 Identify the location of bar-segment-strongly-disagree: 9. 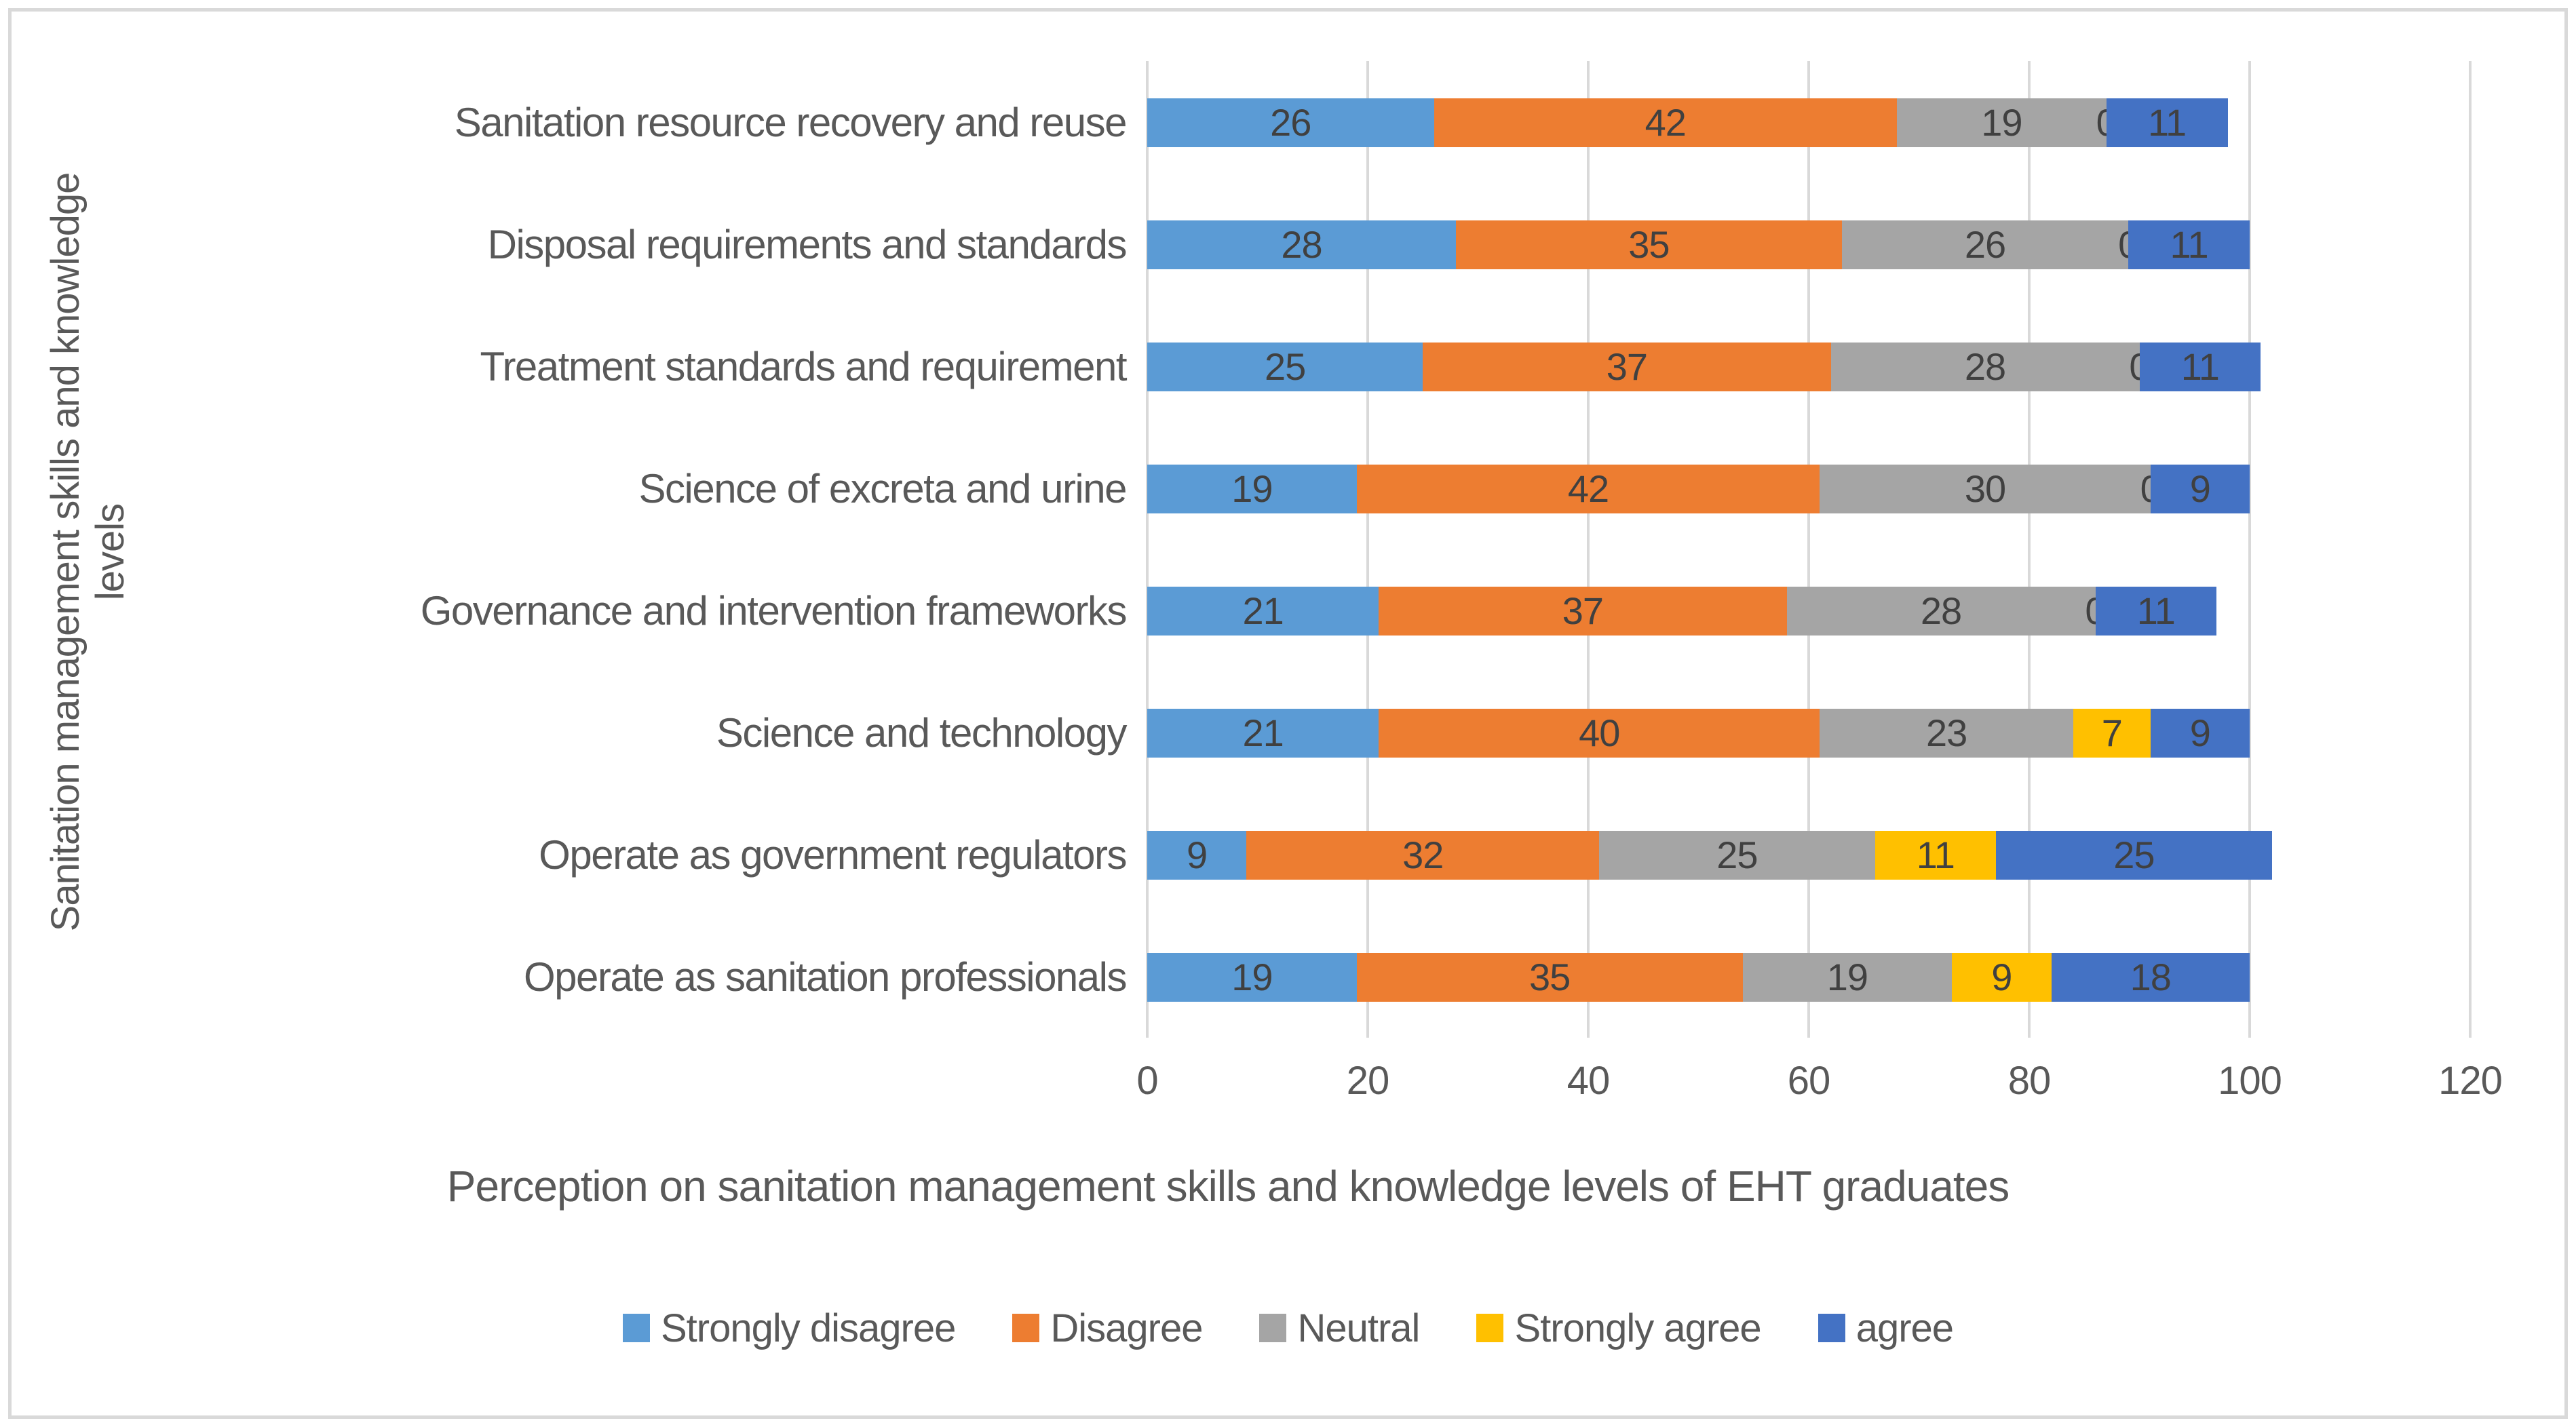
(1197, 855).